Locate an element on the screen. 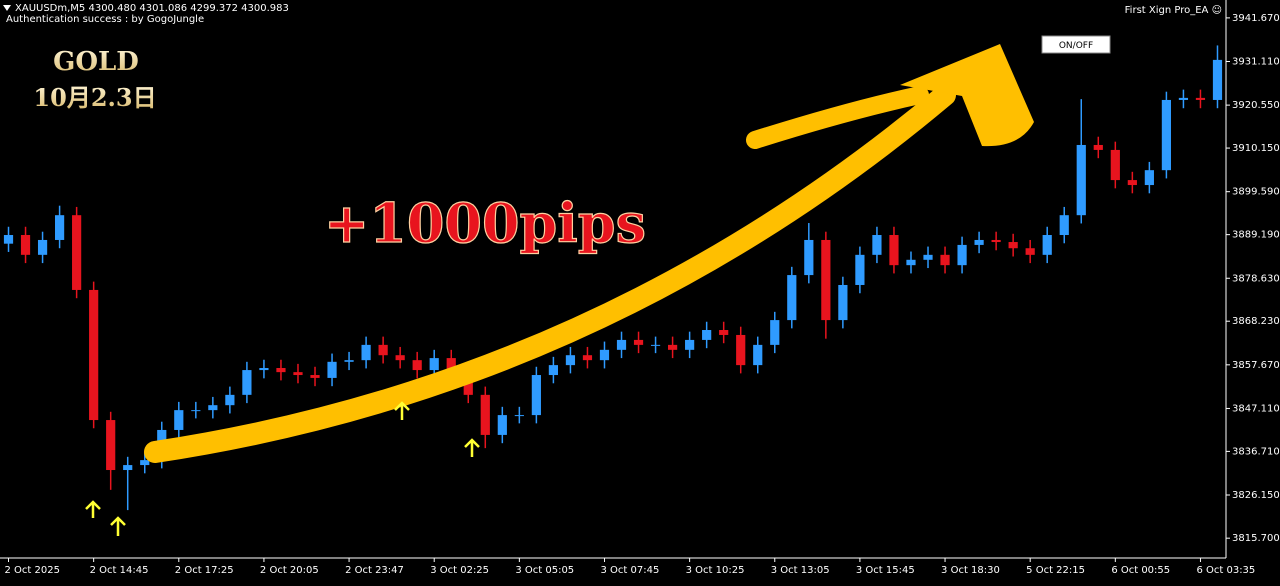 This screenshot has width=1280, height=586. y-tick-label: 3941.670 is located at coordinates (1256, 18).